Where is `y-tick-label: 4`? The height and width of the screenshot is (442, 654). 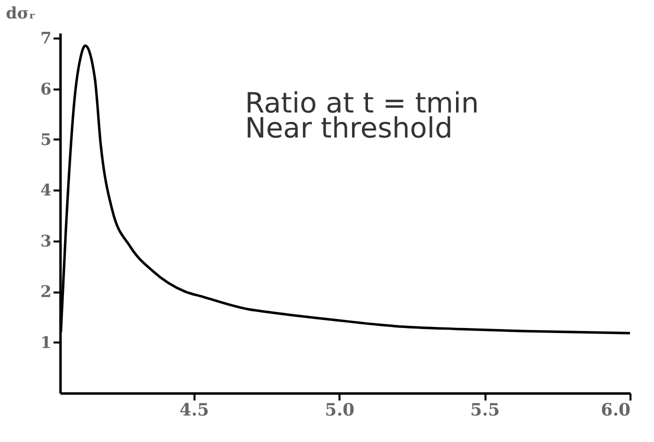
y-tick-label: 4 is located at coordinates (46, 190).